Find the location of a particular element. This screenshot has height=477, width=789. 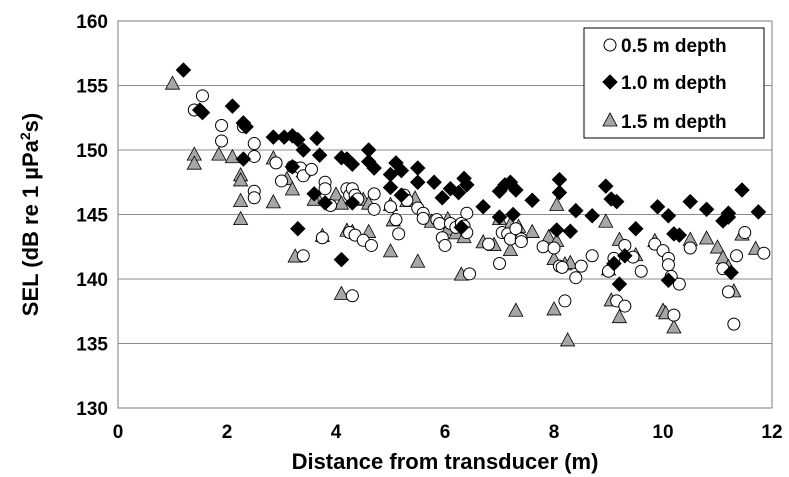

x-tick-label: 8 is located at coordinates (554, 432).